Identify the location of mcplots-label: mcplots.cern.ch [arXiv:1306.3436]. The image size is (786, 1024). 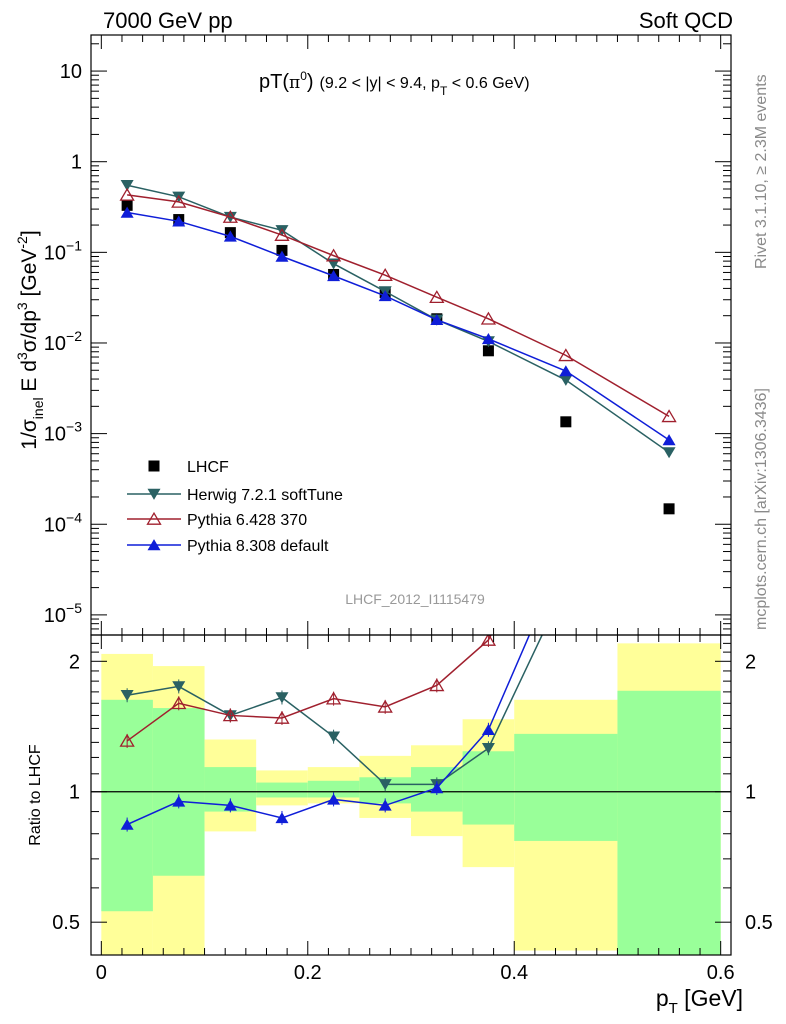
(761, 509).